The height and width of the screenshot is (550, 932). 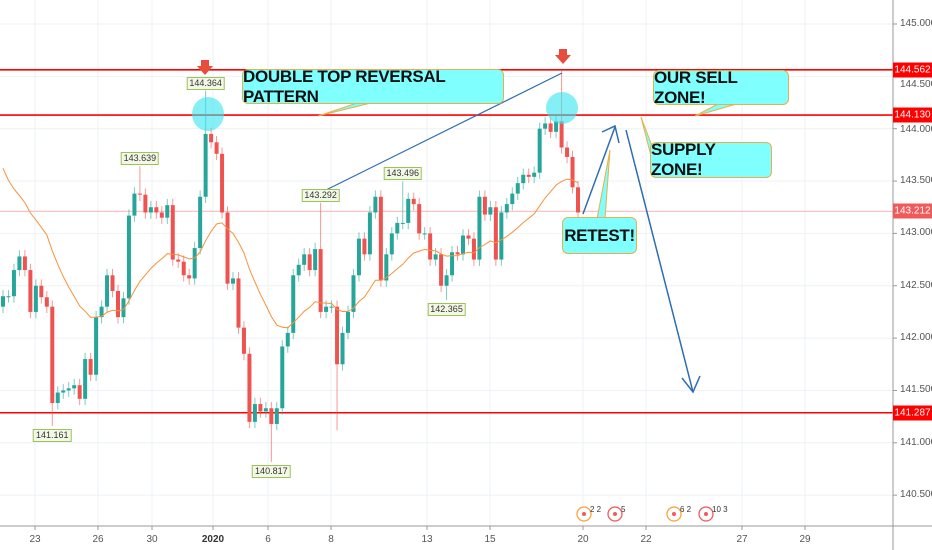 I want to click on double-top-annotation: DOUBLE TOP REVERSAL PATTERN, so click(x=373, y=86).